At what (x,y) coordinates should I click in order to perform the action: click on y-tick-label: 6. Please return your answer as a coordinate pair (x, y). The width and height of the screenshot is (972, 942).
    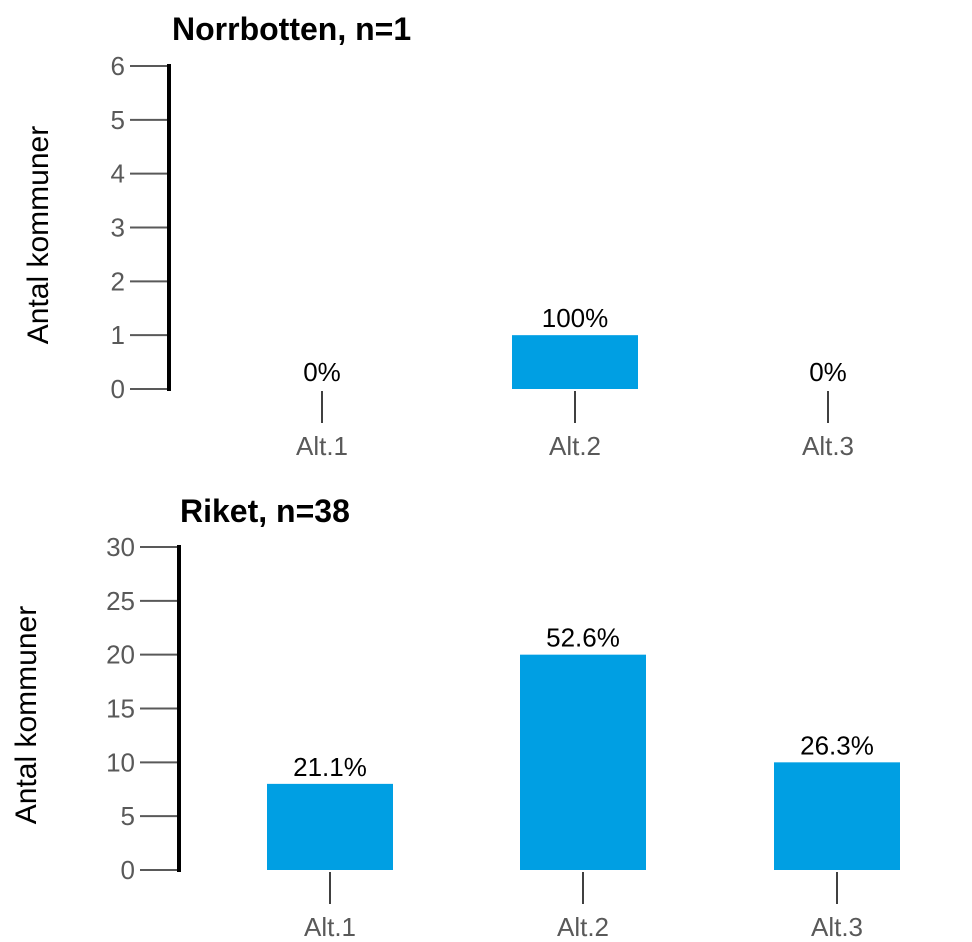
    Looking at the image, I should click on (118, 66).